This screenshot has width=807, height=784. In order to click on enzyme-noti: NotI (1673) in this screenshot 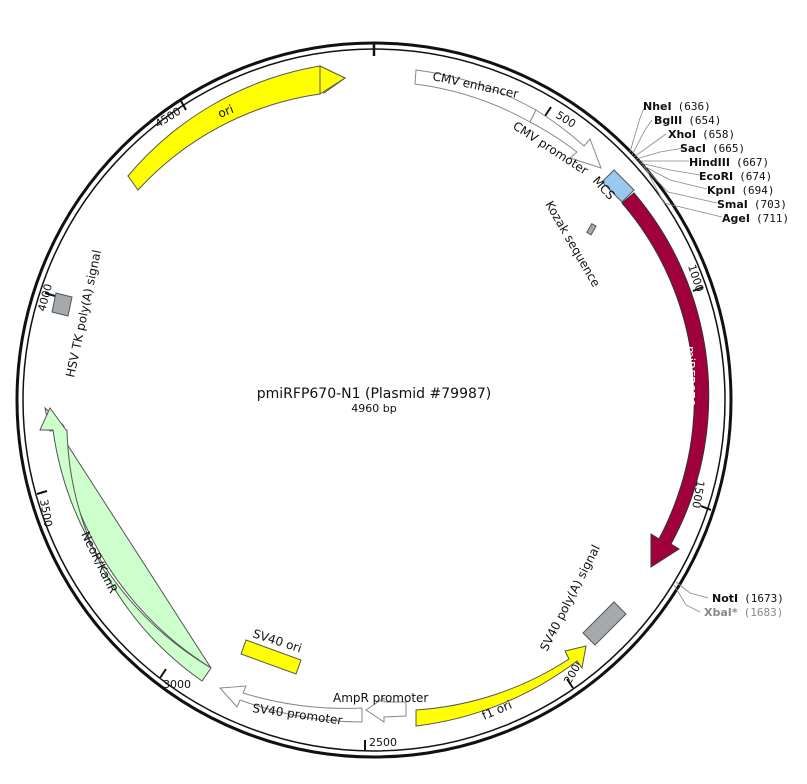, I will do `click(748, 598)`.